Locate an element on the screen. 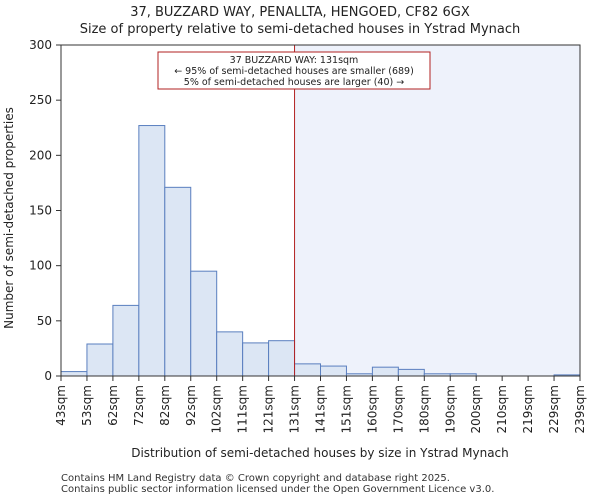  bar-170sqm is located at coordinates (411, 372).